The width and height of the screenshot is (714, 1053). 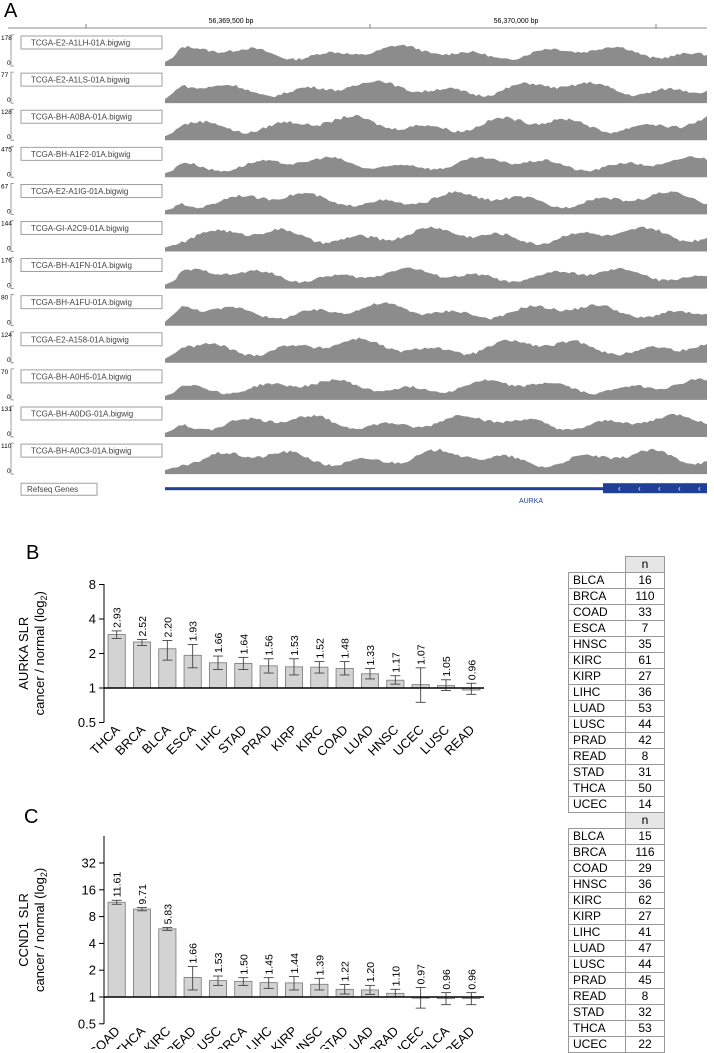 What do you see at coordinates (616, 948) in the screenshot?
I see `table-row: LUAD 47` at bounding box center [616, 948].